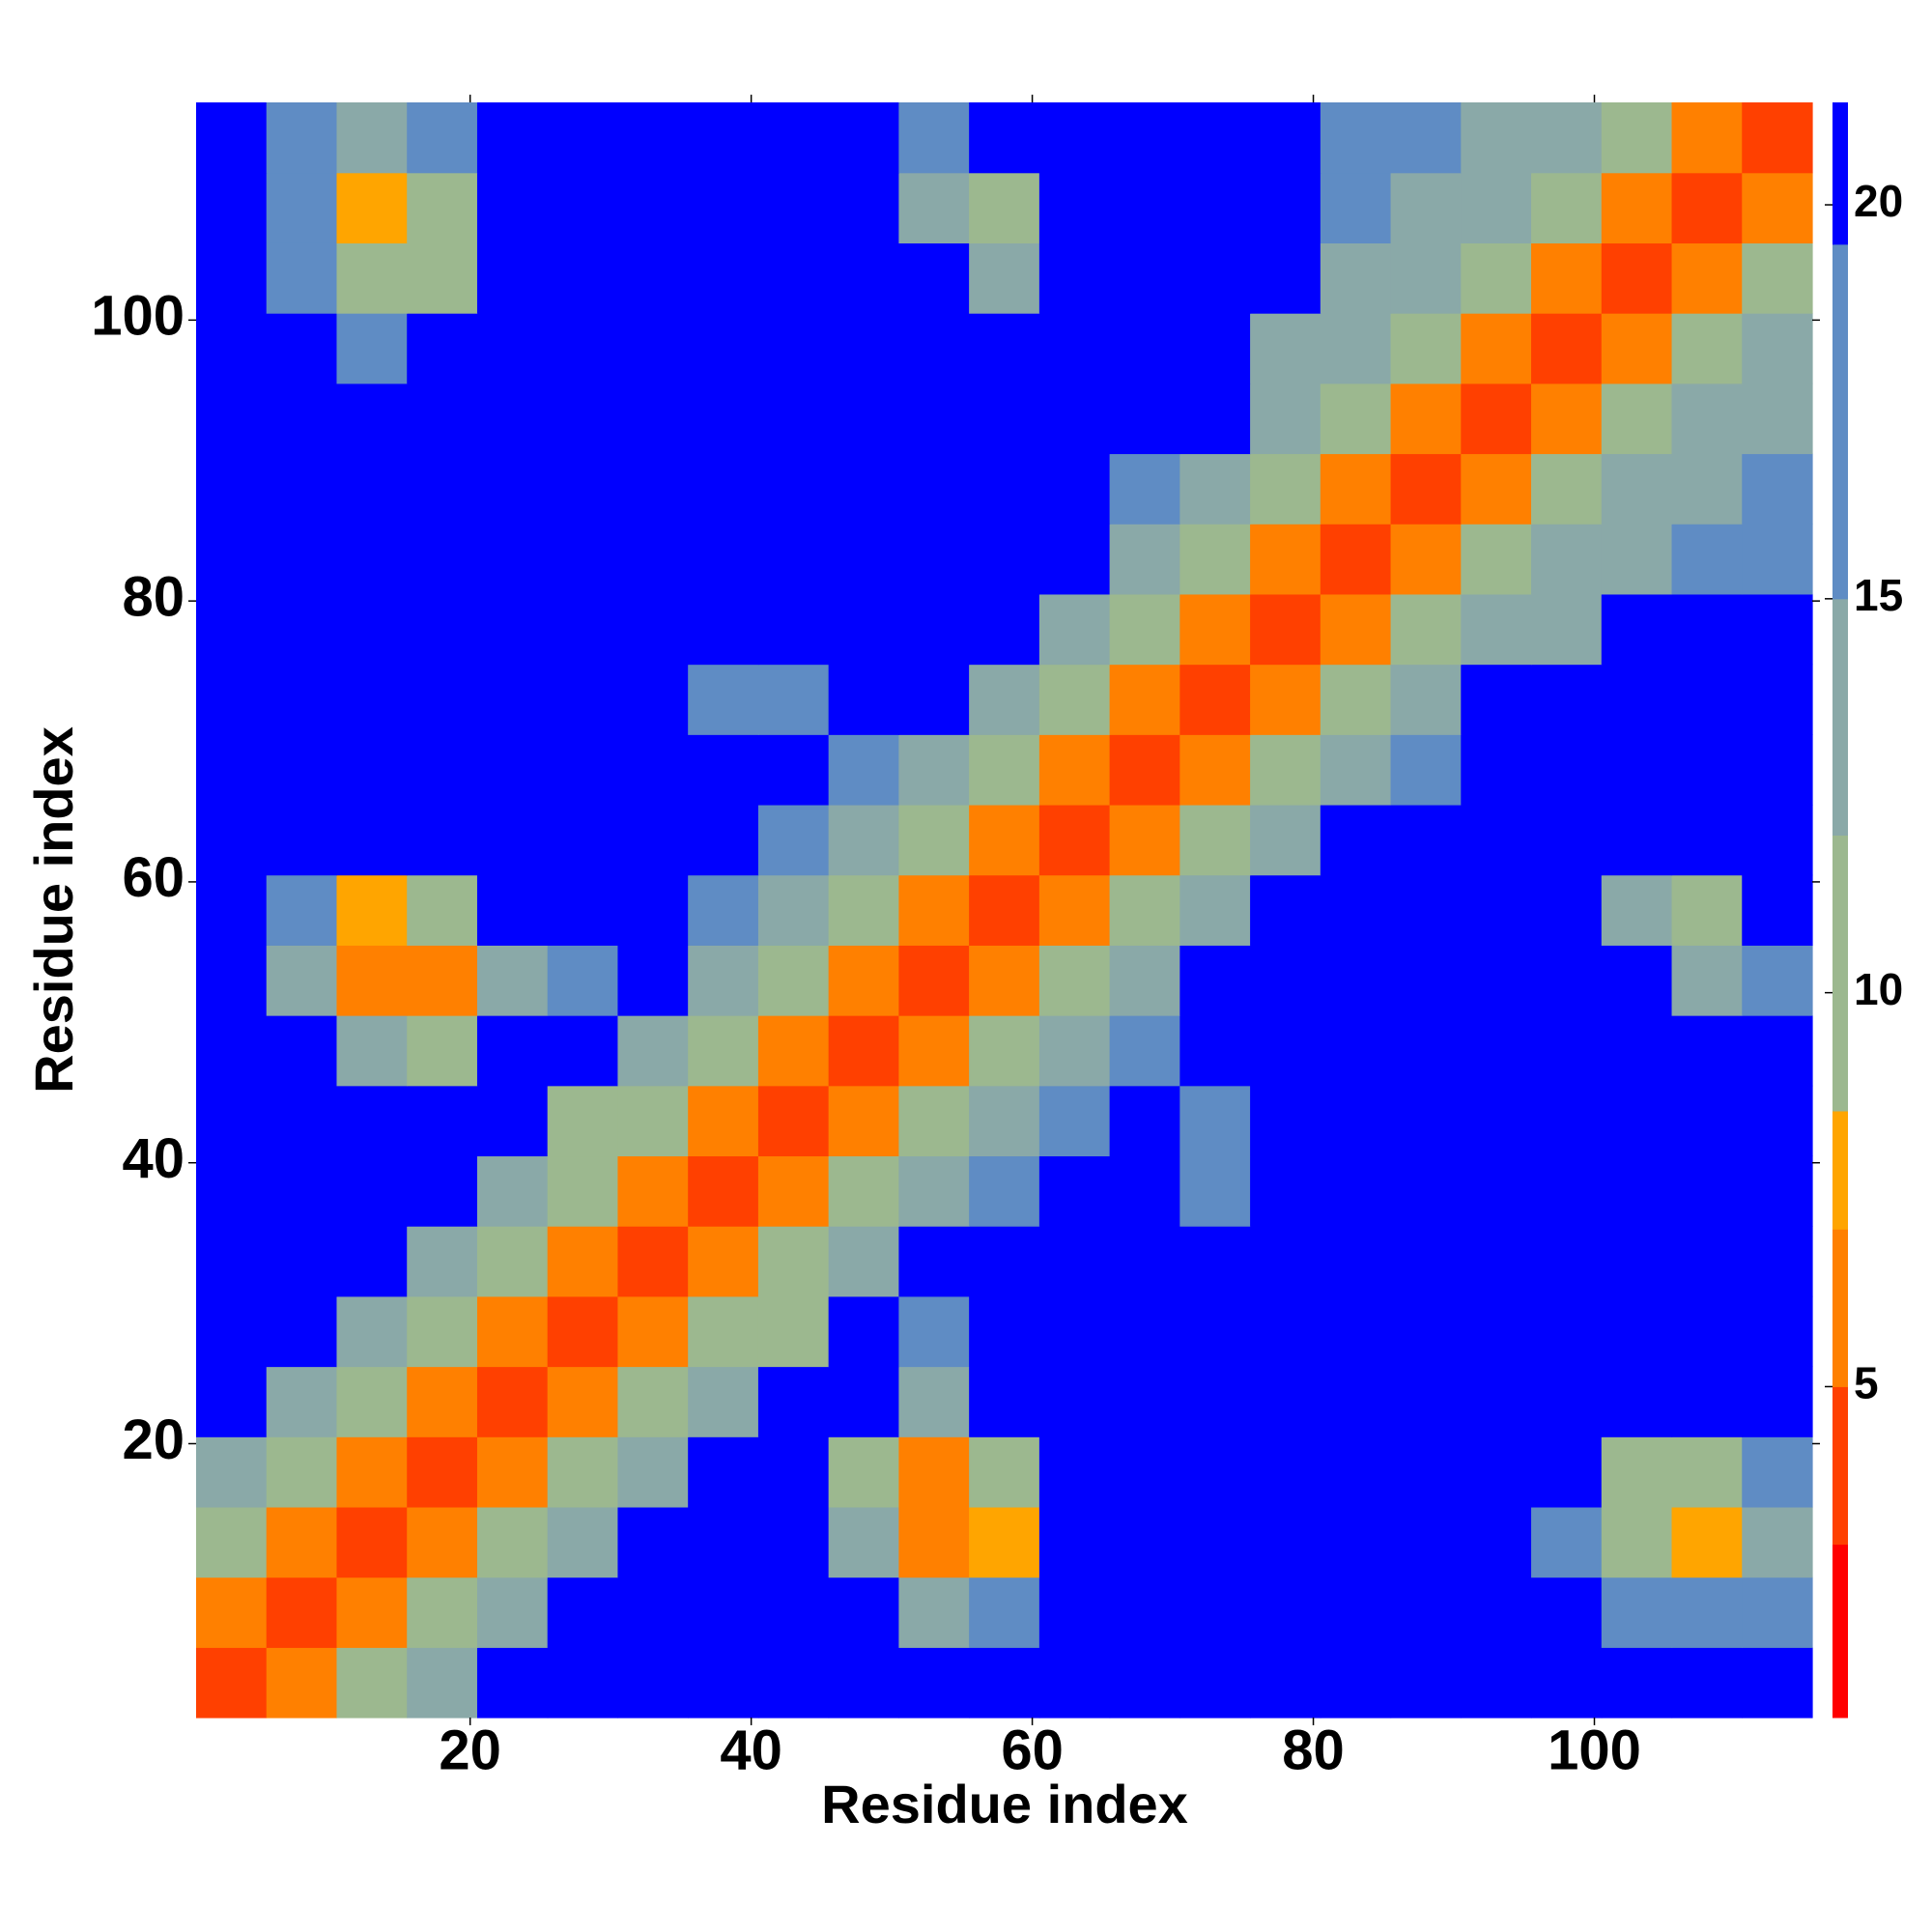  Describe the element at coordinates (153, 1439) in the screenshot. I see `y-tick-label: 20` at that location.